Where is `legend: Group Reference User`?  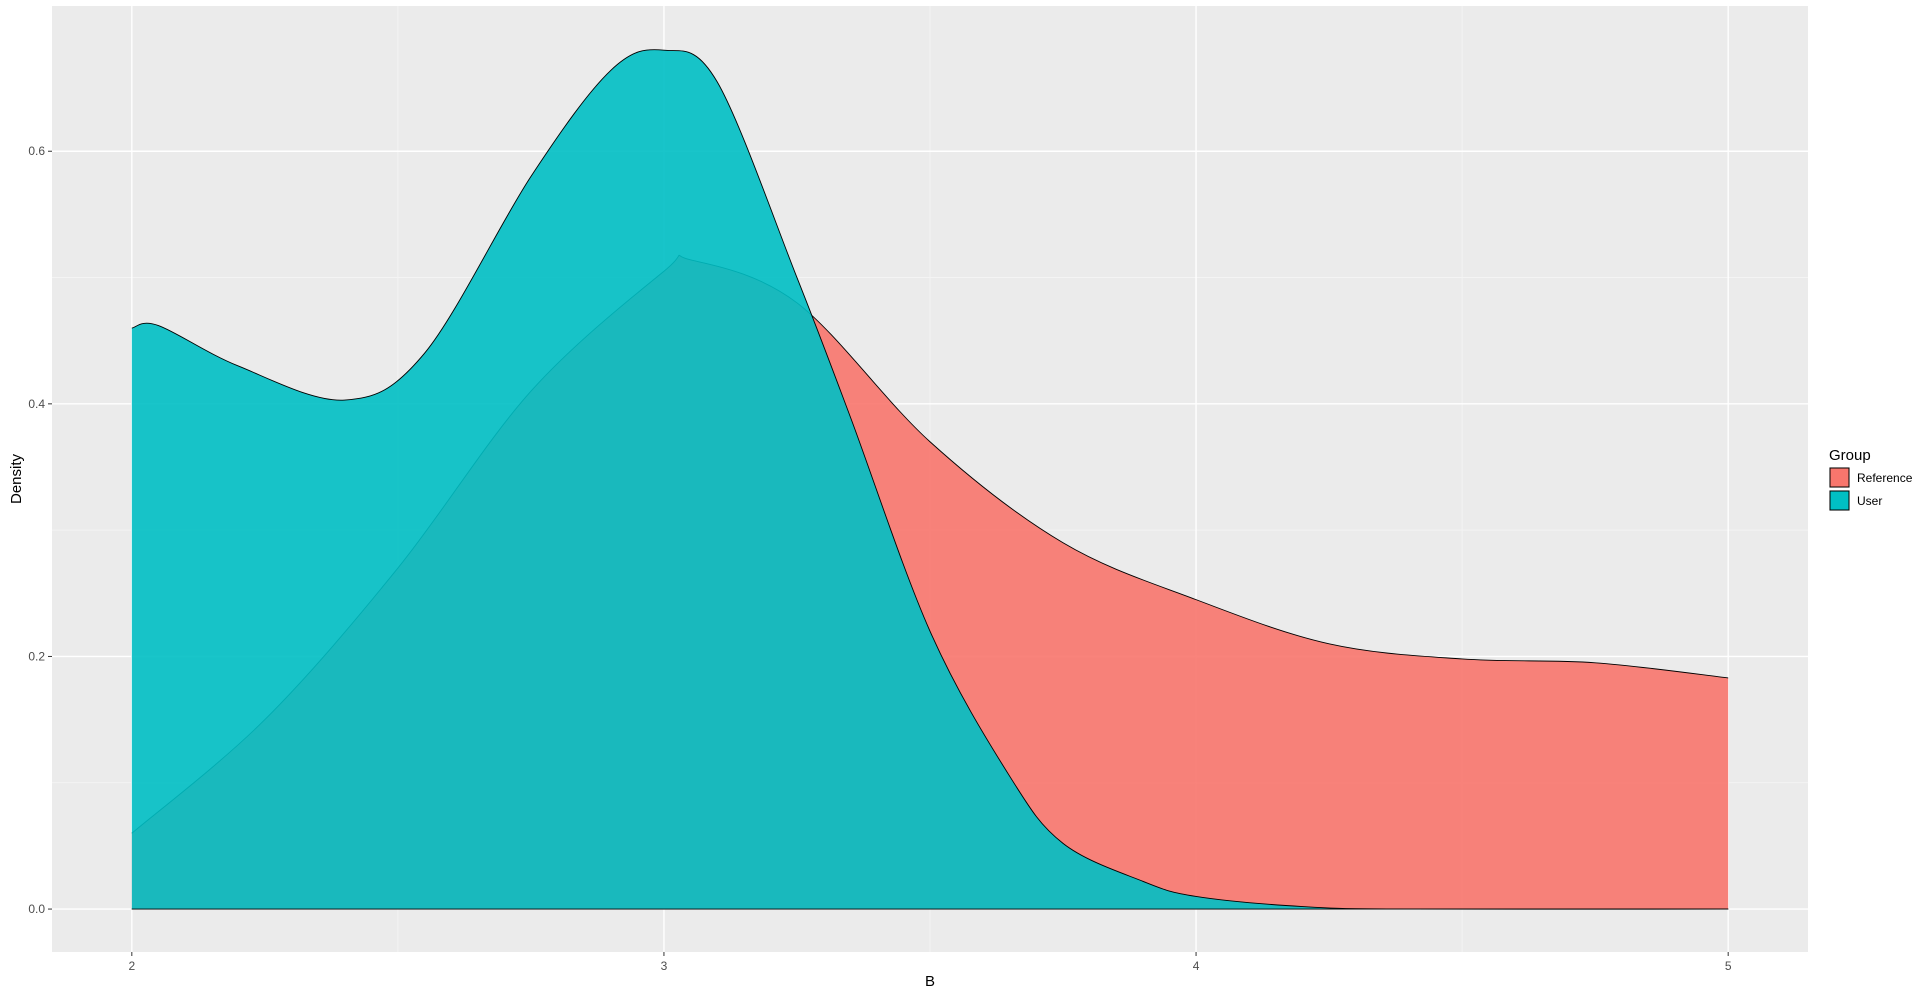 legend: Group Reference User is located at coordinates (1871, 479).